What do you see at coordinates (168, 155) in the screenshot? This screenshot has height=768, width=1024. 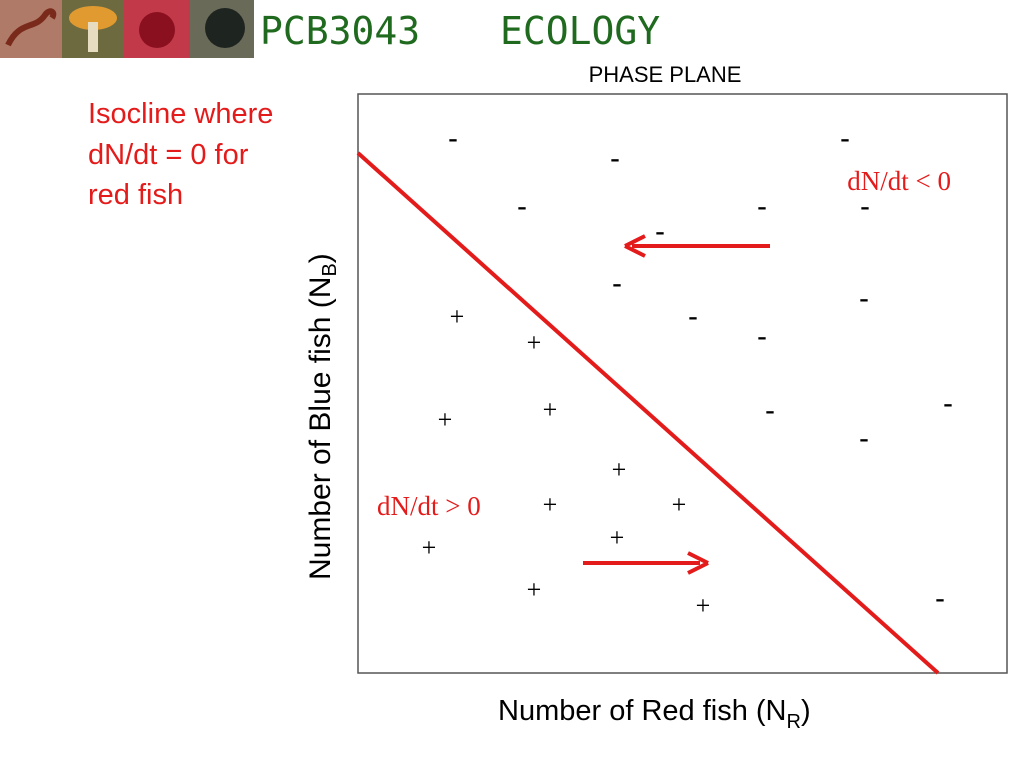 I see `isocline-label-line: dN/dt = 0 for` at bounding box center [168, 155].